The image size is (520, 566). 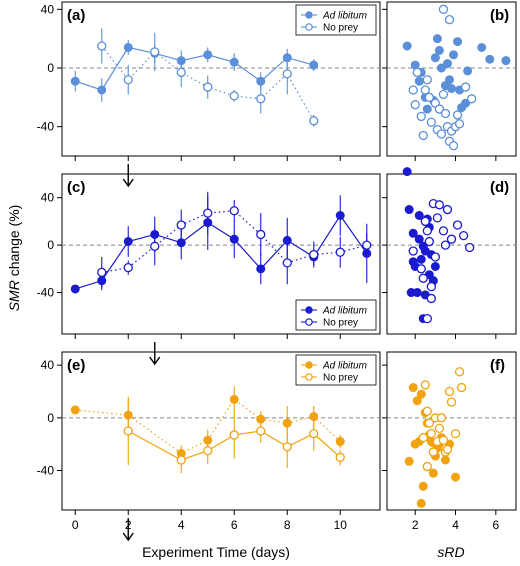 I want to click on x-tick-label: 8, so click(x=287, y=525).